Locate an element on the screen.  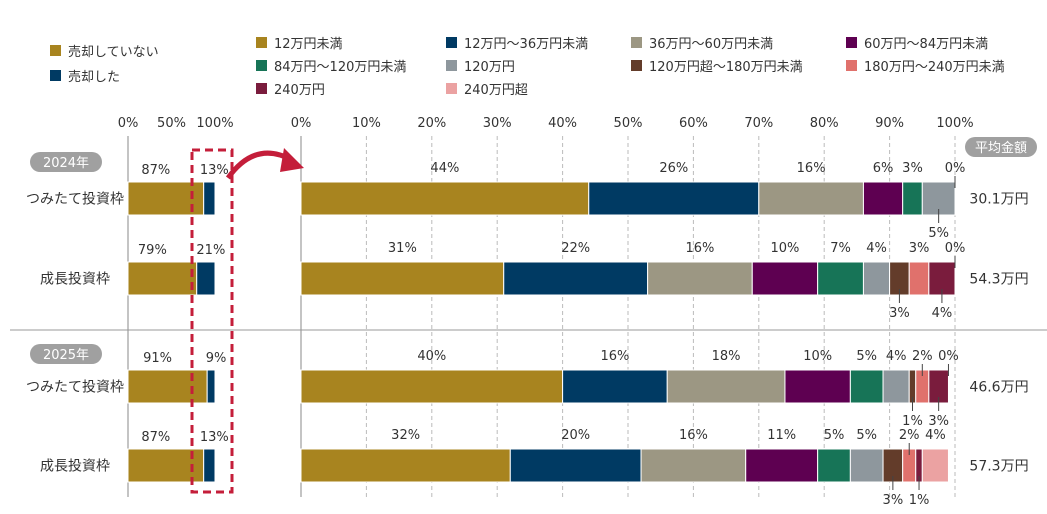
legend-label: 12万円未満 is located at coordinates (308, 44).